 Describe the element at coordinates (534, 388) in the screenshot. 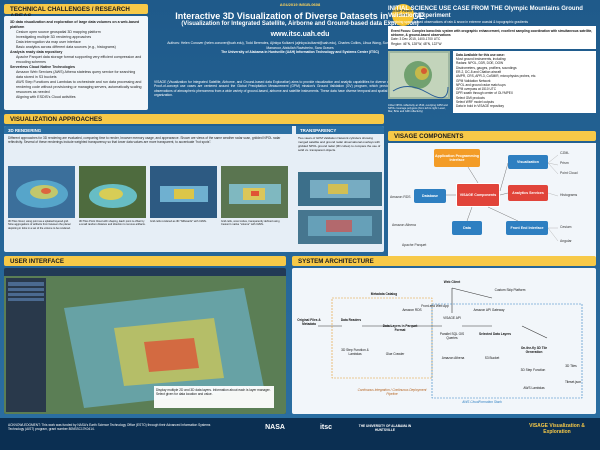

I see `arch-lambdas: AWS Lambdas` at that location.